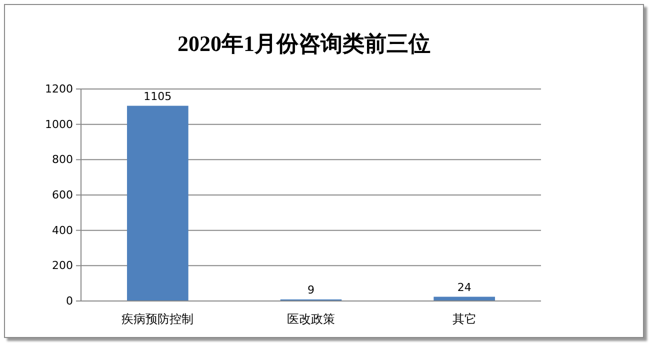 This screenshot has width=650, height=344. I want to click on data-label: 1105, so click(158, 96).